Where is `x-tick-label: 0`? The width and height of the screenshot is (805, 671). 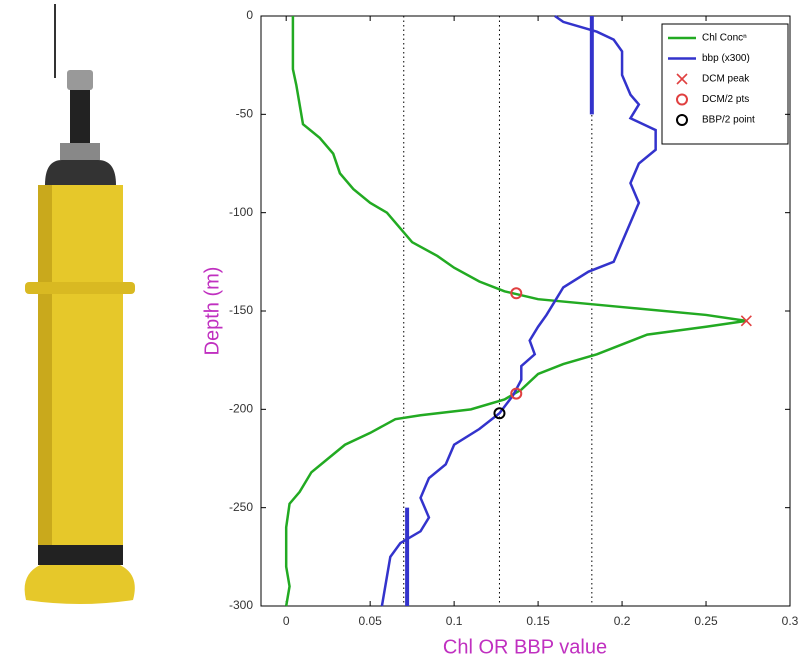
x-tick-label: 0 is located at coordinates (286, 621).